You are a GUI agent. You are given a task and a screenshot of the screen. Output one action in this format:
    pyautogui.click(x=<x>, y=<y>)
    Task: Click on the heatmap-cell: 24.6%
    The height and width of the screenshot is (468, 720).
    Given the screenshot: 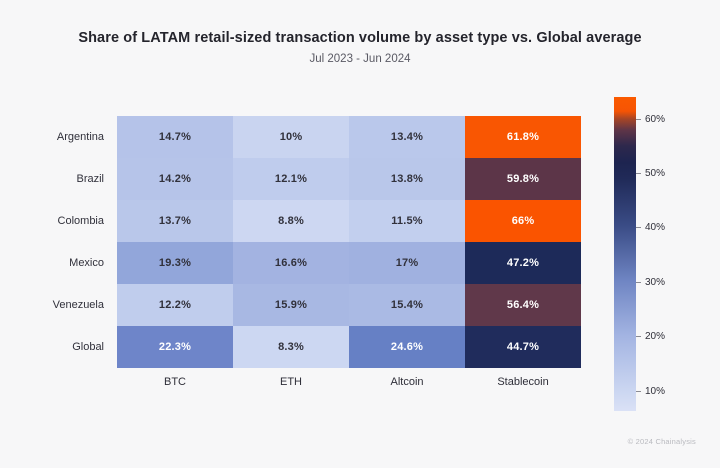 What is the action you would take?
    pyautogui.click(x=407, y=347)
    